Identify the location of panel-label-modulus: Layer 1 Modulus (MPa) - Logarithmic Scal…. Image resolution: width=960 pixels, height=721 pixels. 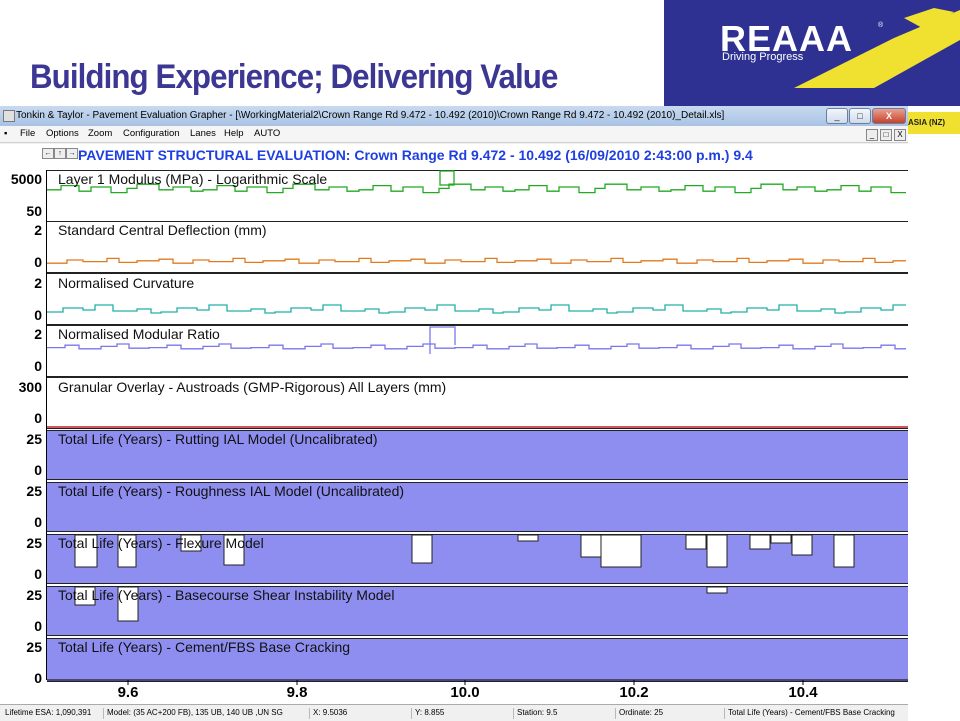
(193, 179).